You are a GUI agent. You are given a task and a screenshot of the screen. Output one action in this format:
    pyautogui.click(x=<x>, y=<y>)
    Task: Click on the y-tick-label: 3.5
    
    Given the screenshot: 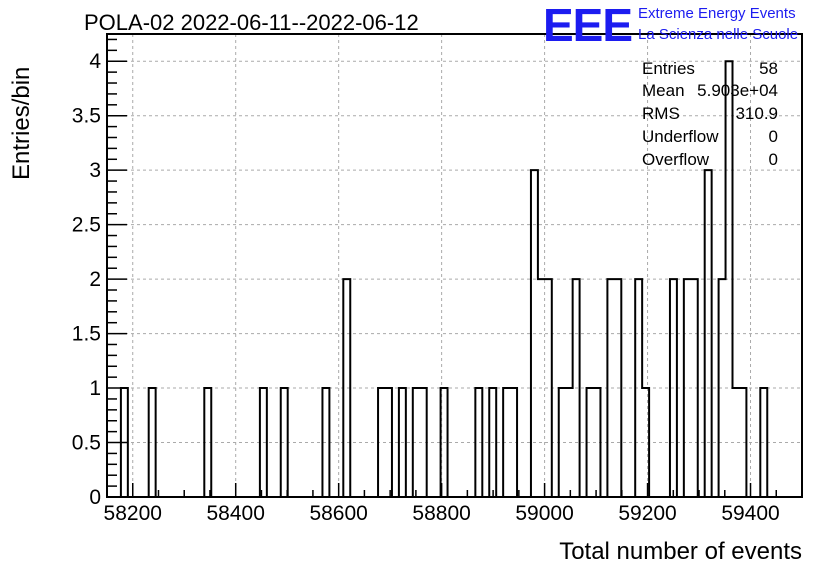 What is the action you would take?
    pyautogui.click(x=86, y=116)
    